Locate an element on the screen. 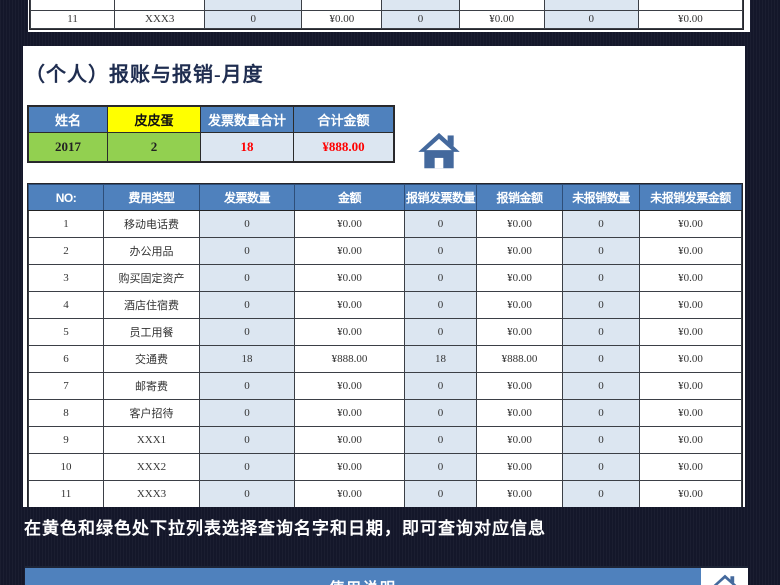 The image size is (780, 585). summary-header-name: 姓名 is located at coordinates (68, 119).